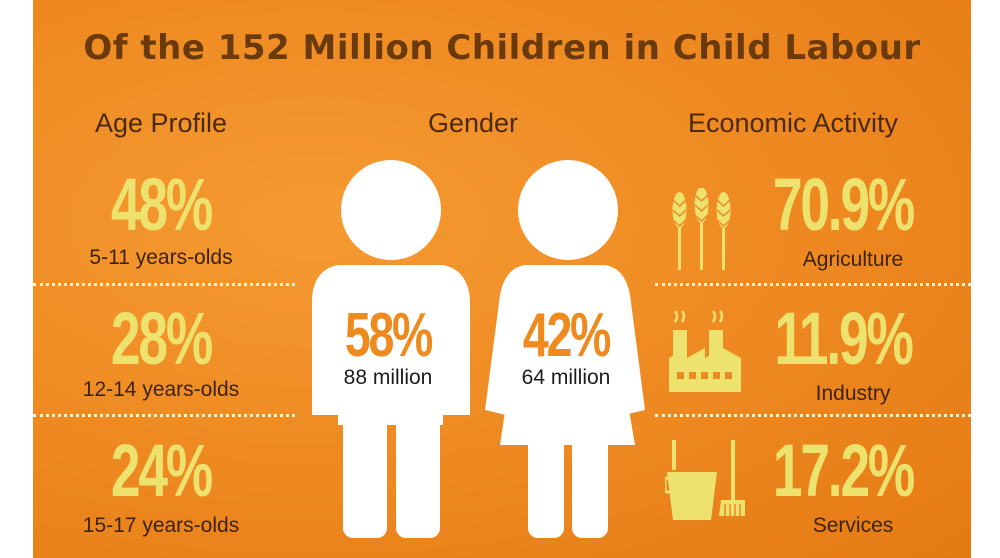 The image size is (1000, 558). I want to click on cleaning-bucket-icon, so click(705, 480).